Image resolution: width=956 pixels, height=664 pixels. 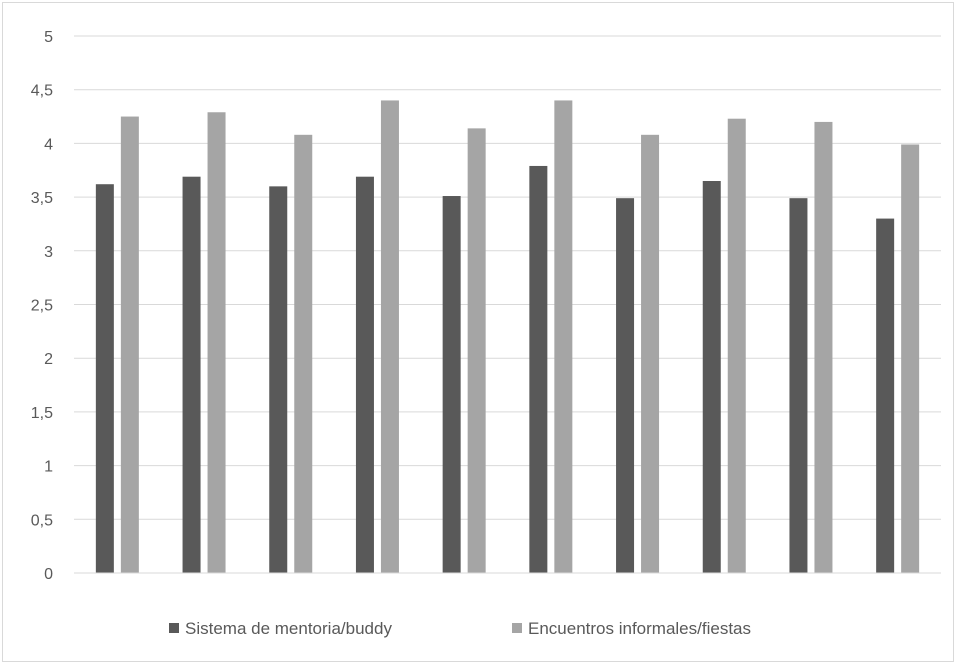 I want to click on legend-label-encuentros: Encuentros informales/fiestas, so click(x=639, y=628).